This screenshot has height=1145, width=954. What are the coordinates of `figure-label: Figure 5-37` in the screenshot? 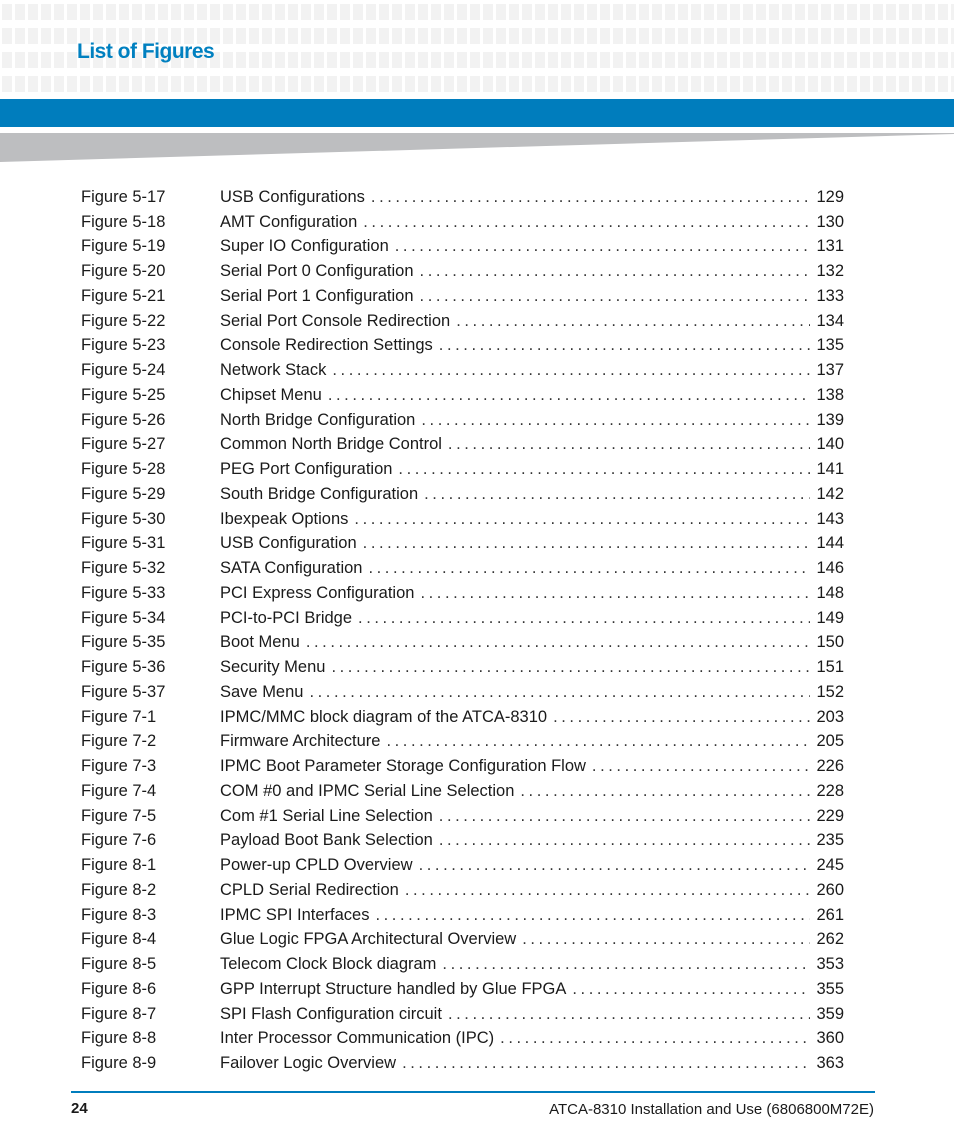 It's located at (123, 691).